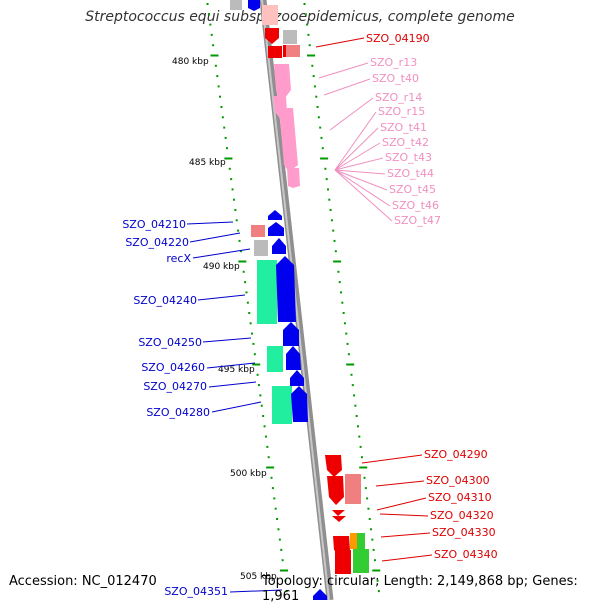 The image size is (600, 604). I want to click on kbp-label-495: 495 kbp, so click(236, 370).